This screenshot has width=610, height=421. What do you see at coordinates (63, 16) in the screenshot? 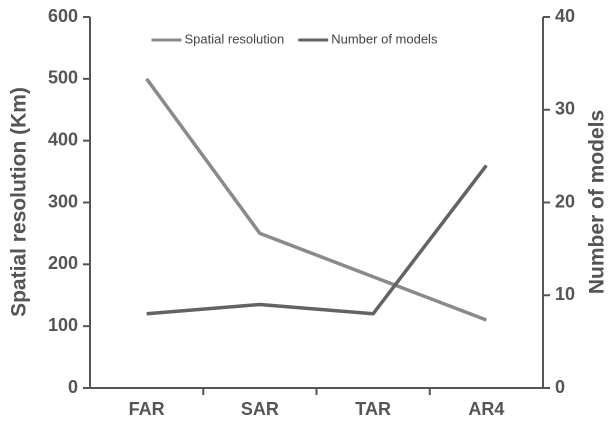
I see `y-tick-label: 600` at bounding box center [63, 16].